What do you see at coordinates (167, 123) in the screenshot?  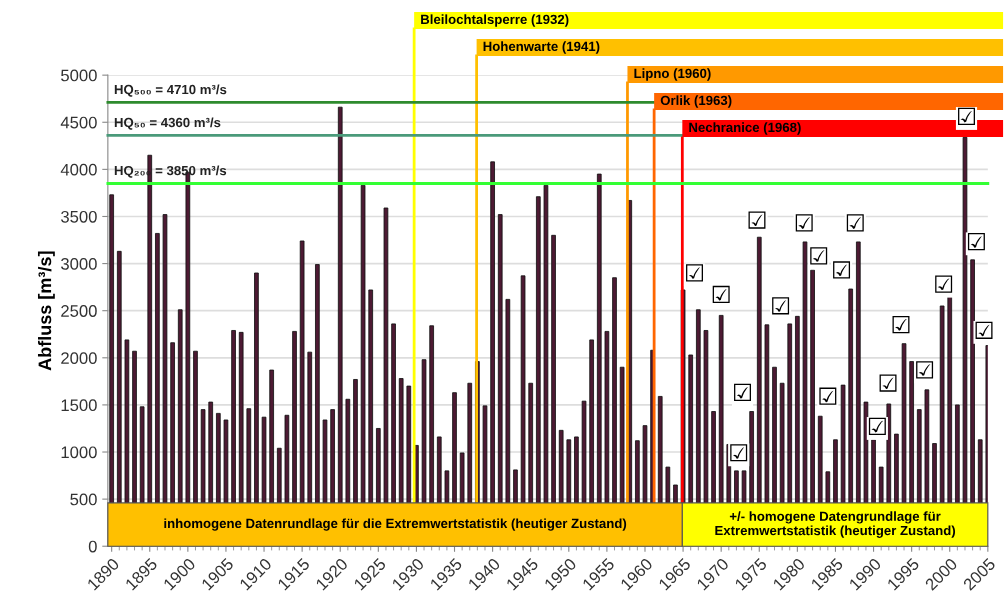 I see `ref-line-label: HQ₅₀ = 4360 m³/s` at bounding box center [167, 123].